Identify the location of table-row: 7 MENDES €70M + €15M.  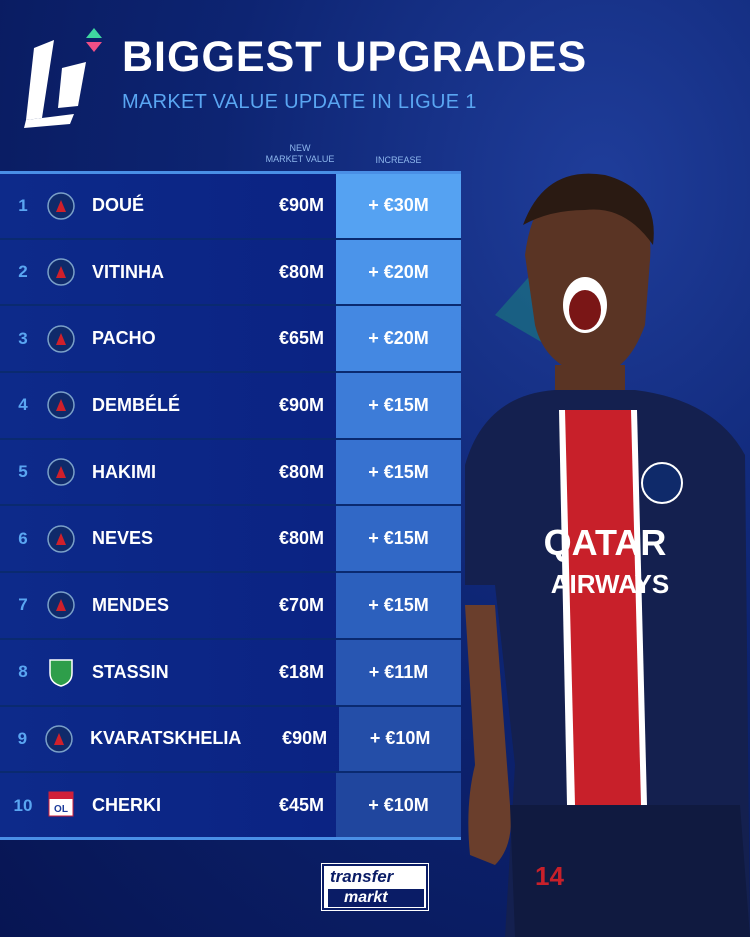
(230, 604).